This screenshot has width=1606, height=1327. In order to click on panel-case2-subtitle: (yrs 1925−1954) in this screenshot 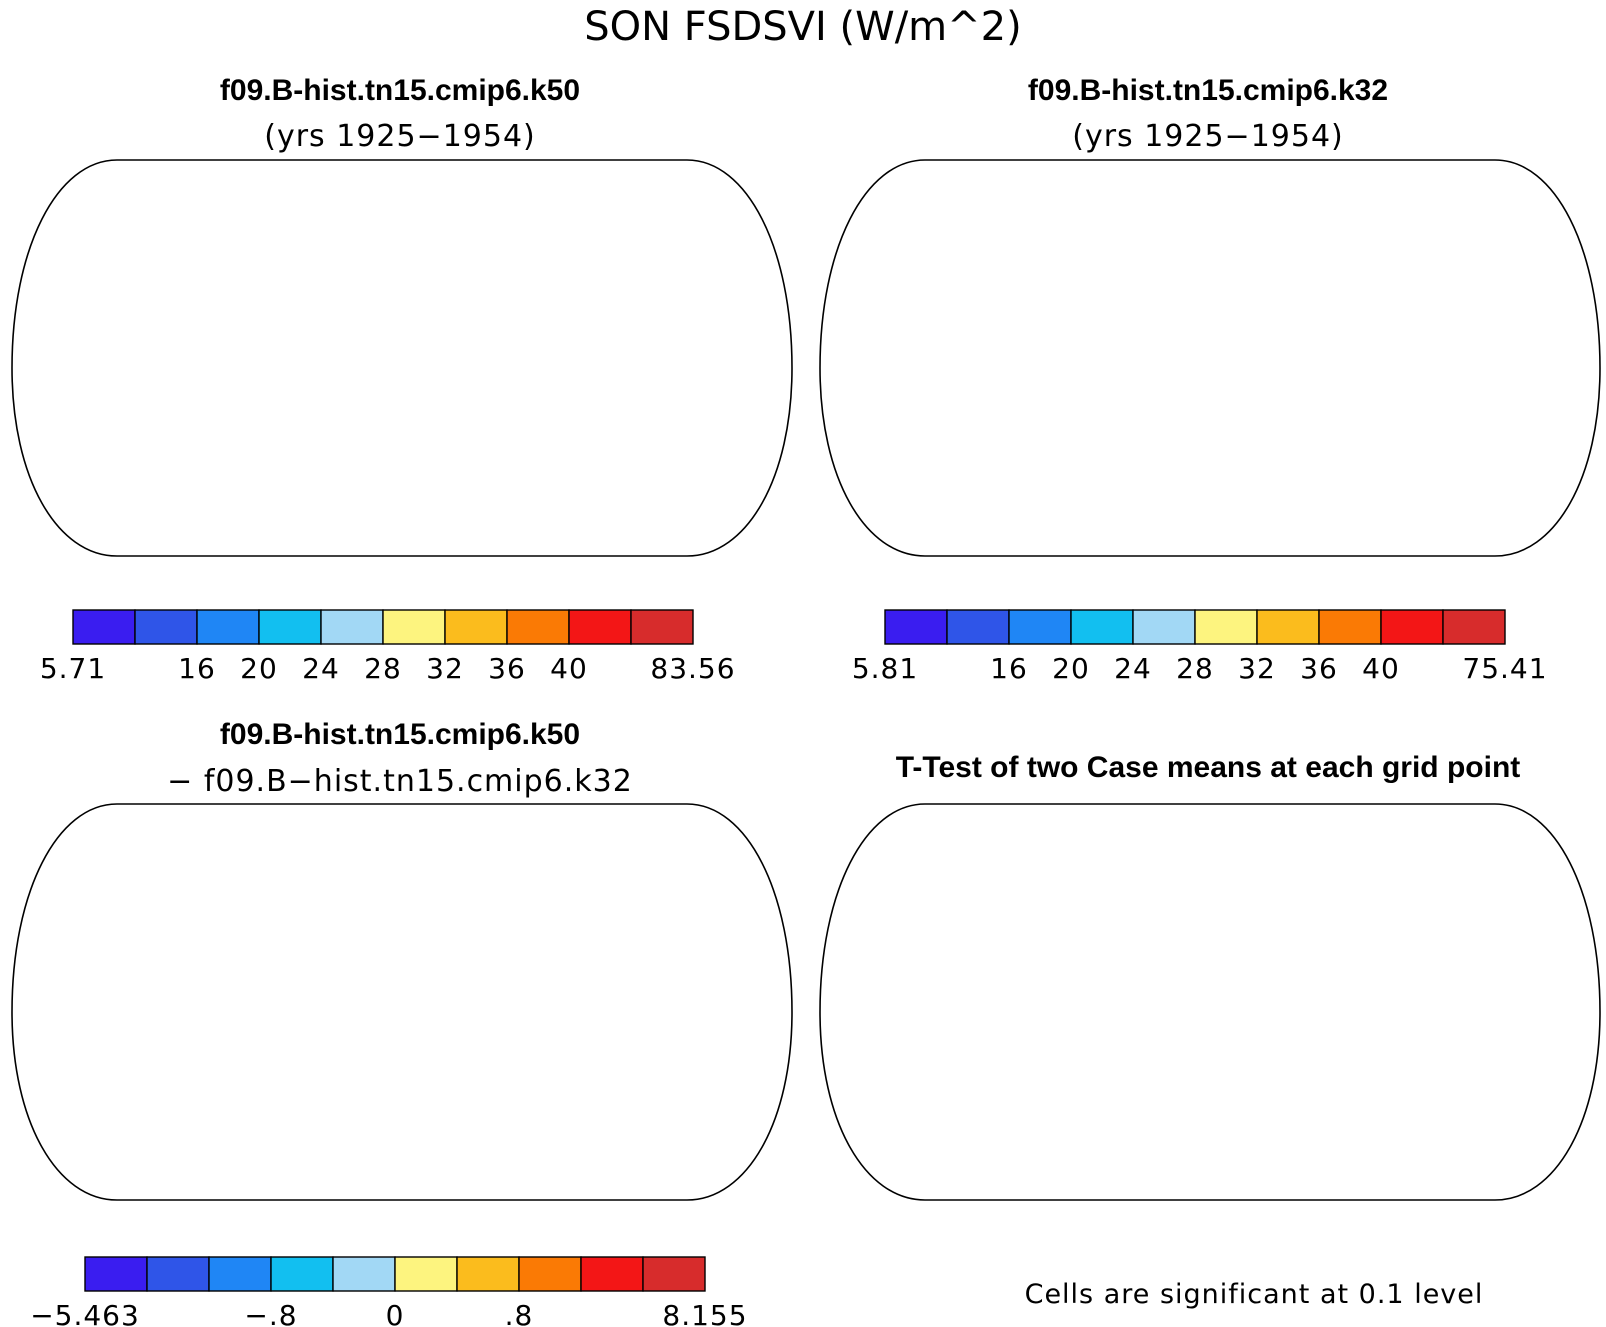, I will do `click(1208, 136)`.